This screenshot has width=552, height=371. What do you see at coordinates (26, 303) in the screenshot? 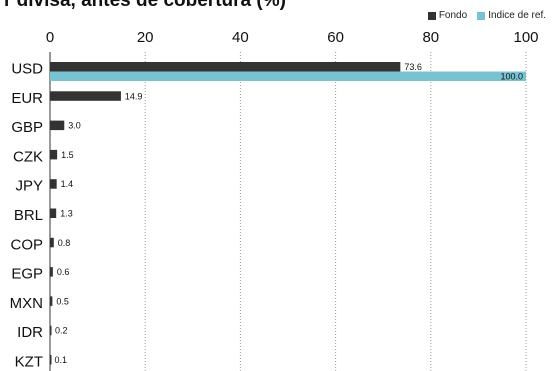
I see `category-label-mxn: MXN` at bounding box center [26, 303].